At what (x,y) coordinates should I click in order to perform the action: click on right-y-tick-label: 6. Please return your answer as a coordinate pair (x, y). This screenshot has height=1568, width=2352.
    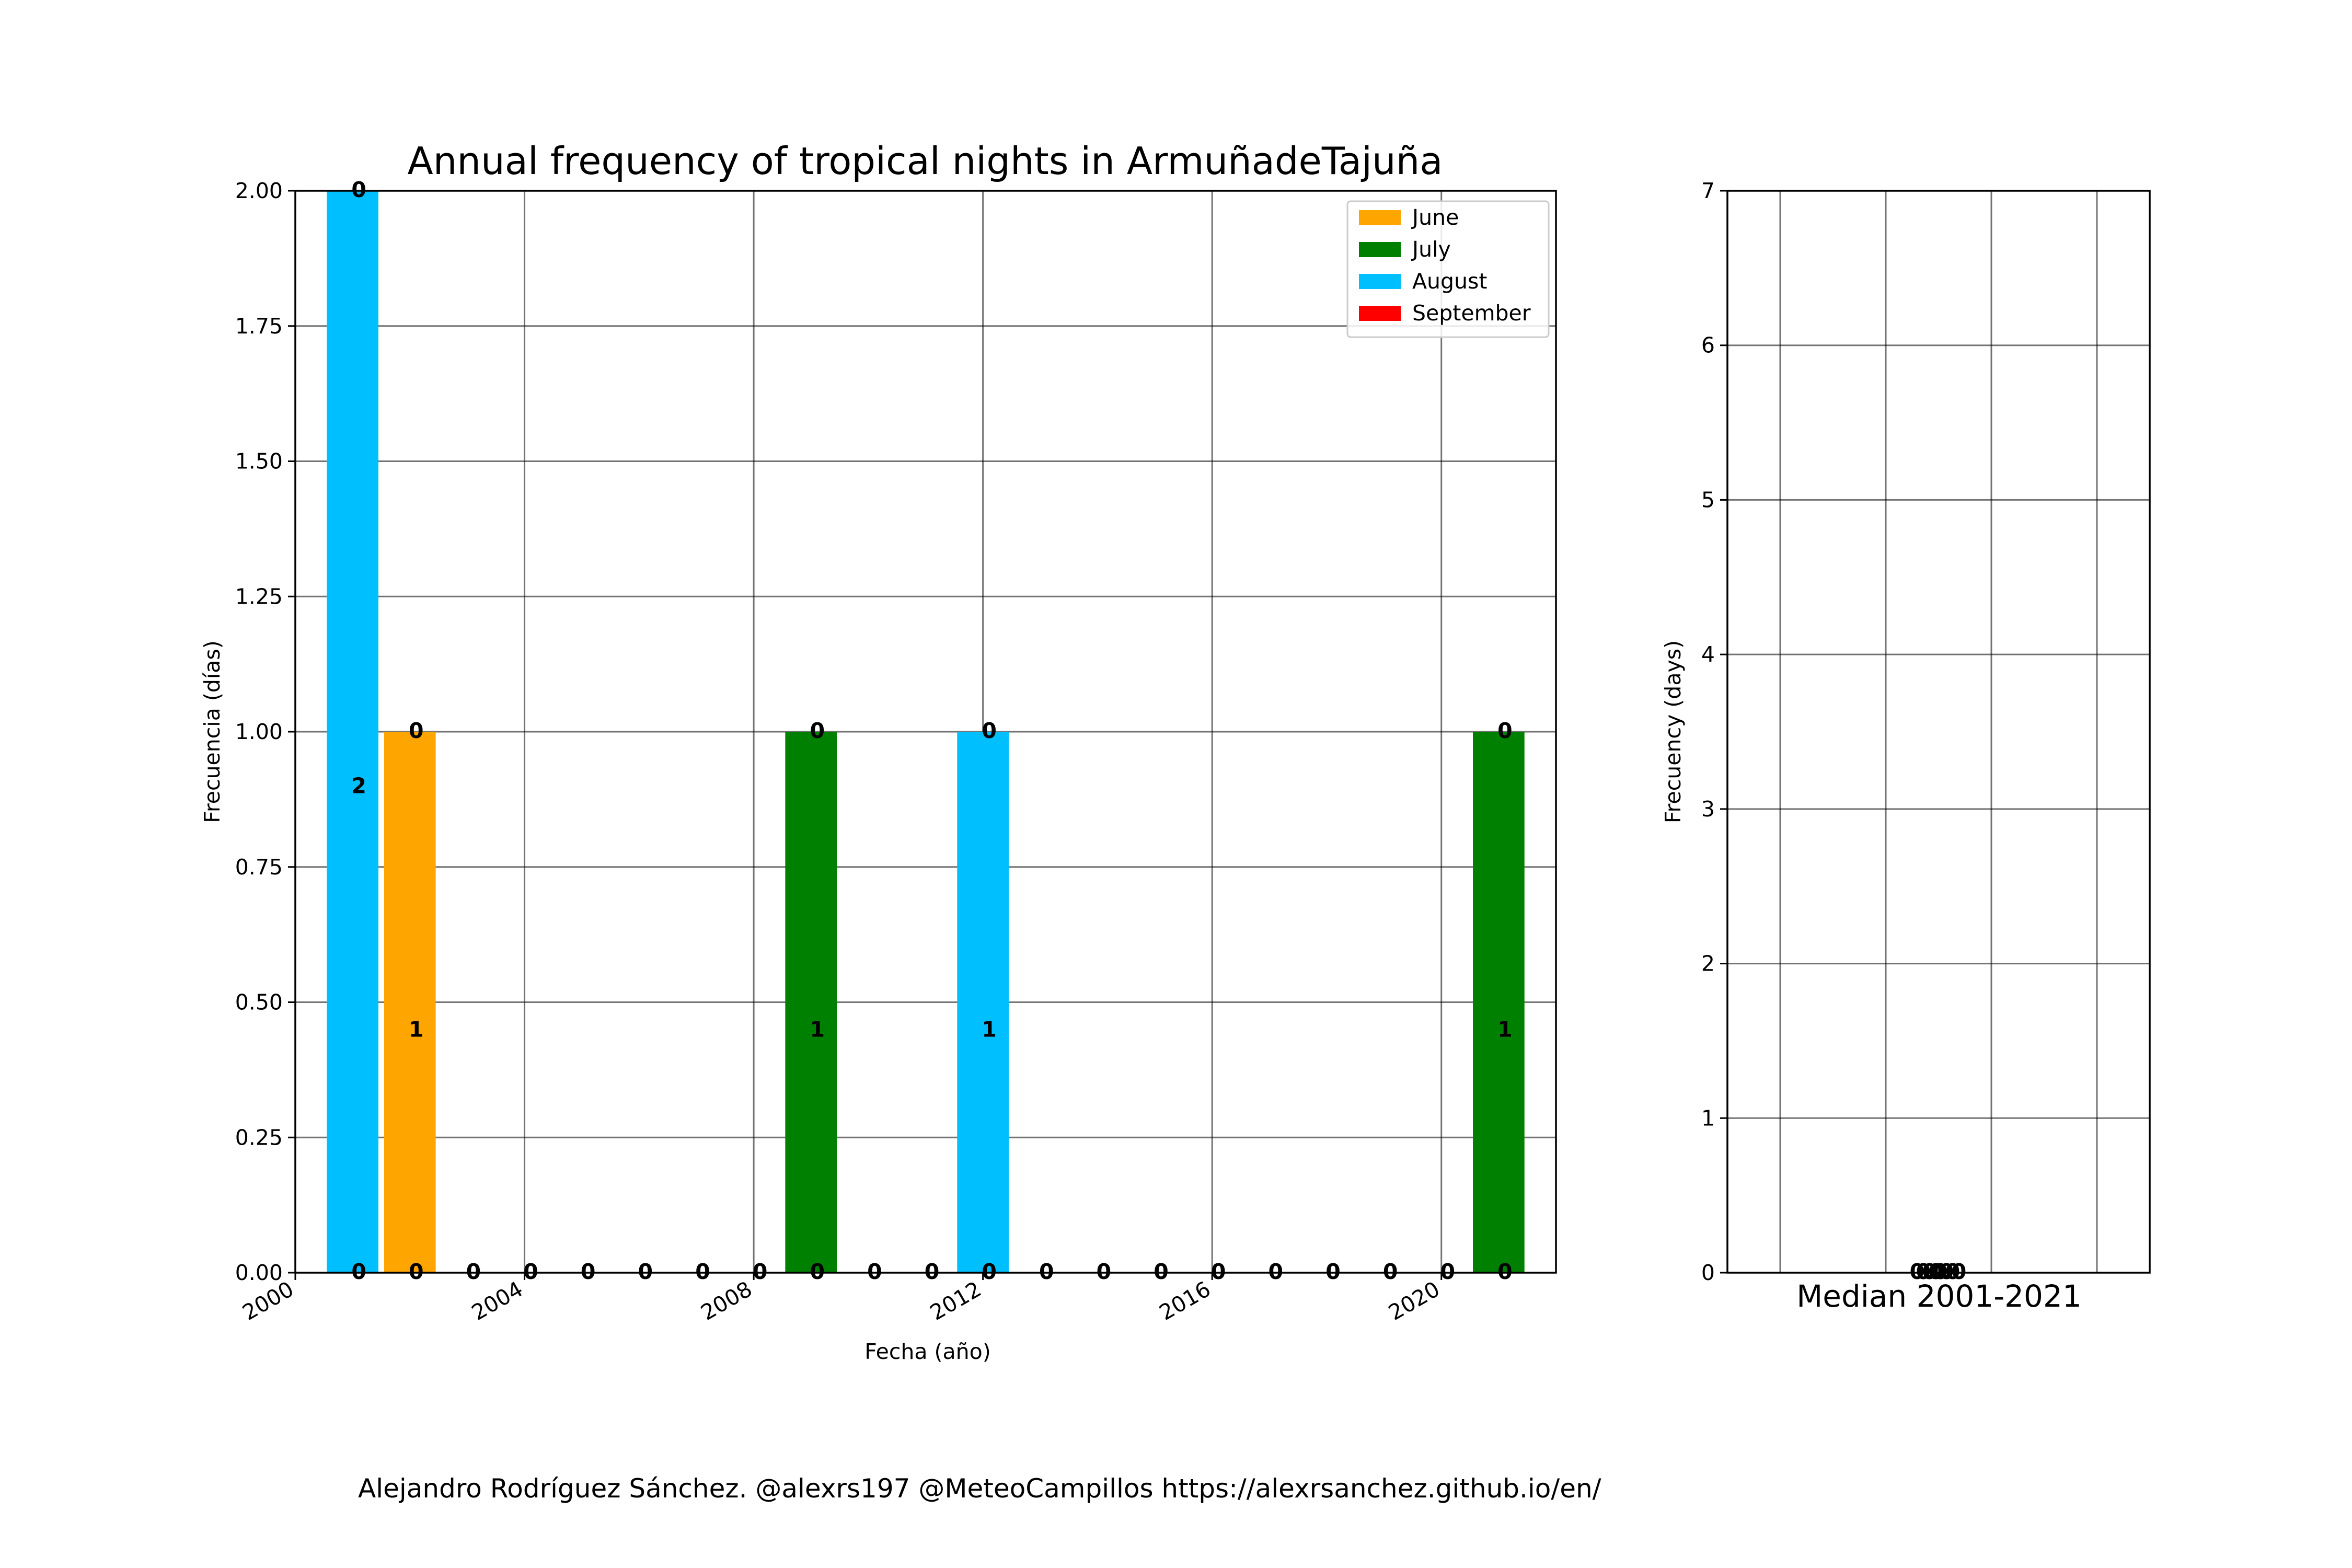
    Looking at the image, I should click on (1708, 345).